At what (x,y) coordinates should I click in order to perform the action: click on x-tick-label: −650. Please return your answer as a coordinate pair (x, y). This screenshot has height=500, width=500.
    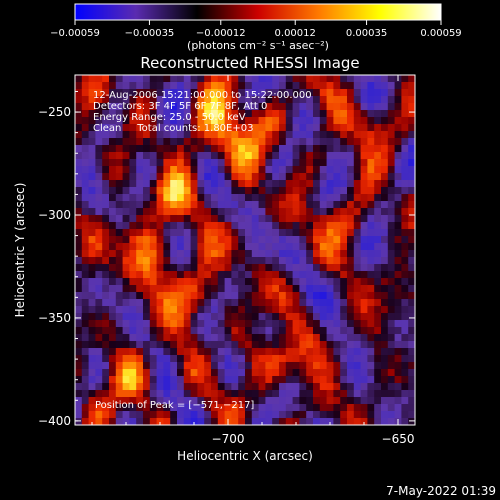
    Looking at the image, I should click on (398, 439).